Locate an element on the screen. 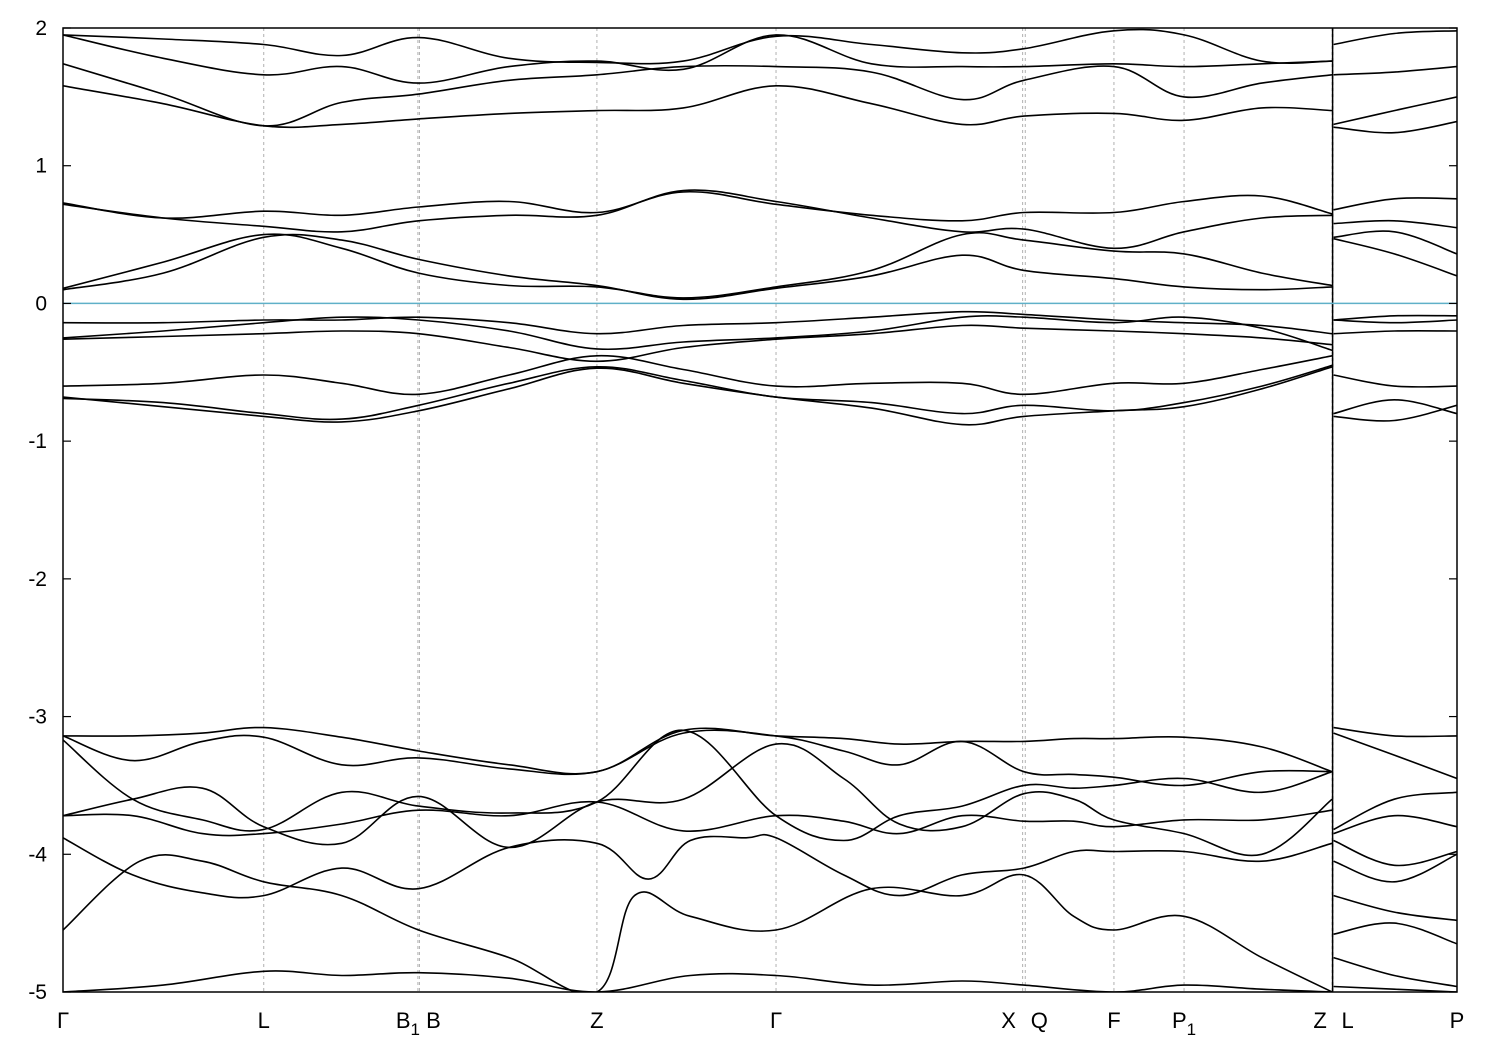  x-tick-labels: Γ L B1 B Z Γ X Q F P1 Z L P is located at coordinates (760, 1023).